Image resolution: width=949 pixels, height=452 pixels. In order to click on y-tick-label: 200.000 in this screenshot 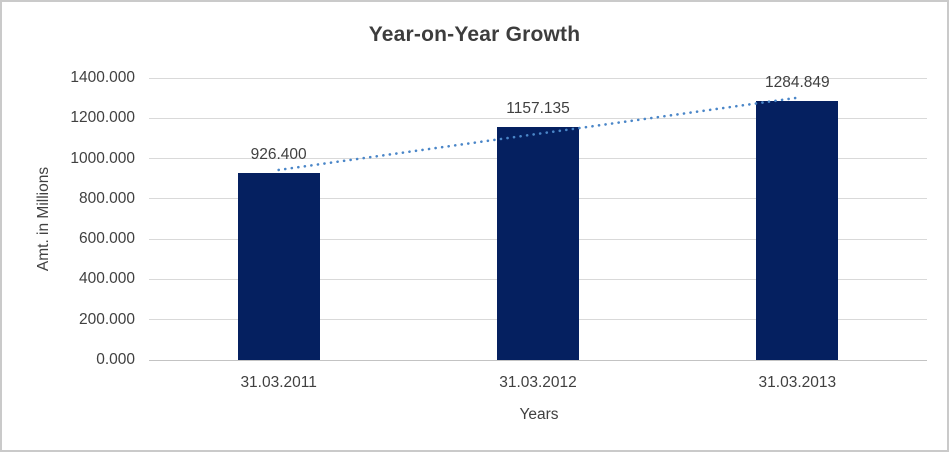, I will do `click(106, 319)`.